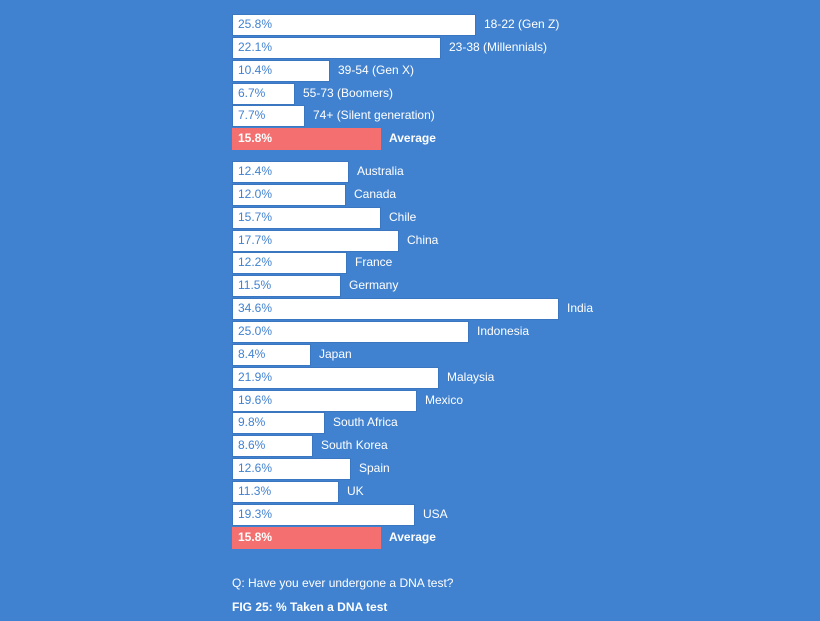 This screenshot has height=621, width=820. I want to click on category-label: South Korea, so click(354, 445).